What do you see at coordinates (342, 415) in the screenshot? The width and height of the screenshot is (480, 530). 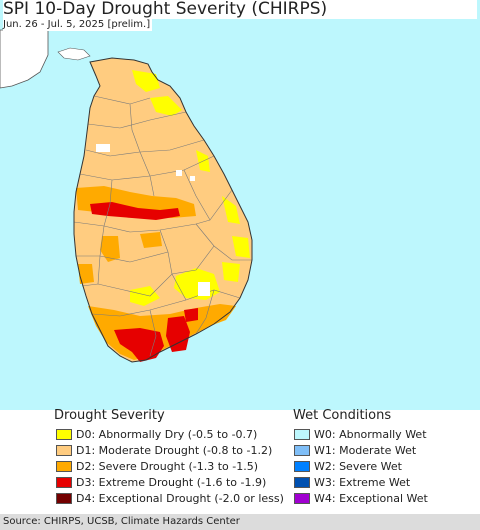 I see `wet-legend-heading: Wet Conditions` at bounding box center [342, 415].